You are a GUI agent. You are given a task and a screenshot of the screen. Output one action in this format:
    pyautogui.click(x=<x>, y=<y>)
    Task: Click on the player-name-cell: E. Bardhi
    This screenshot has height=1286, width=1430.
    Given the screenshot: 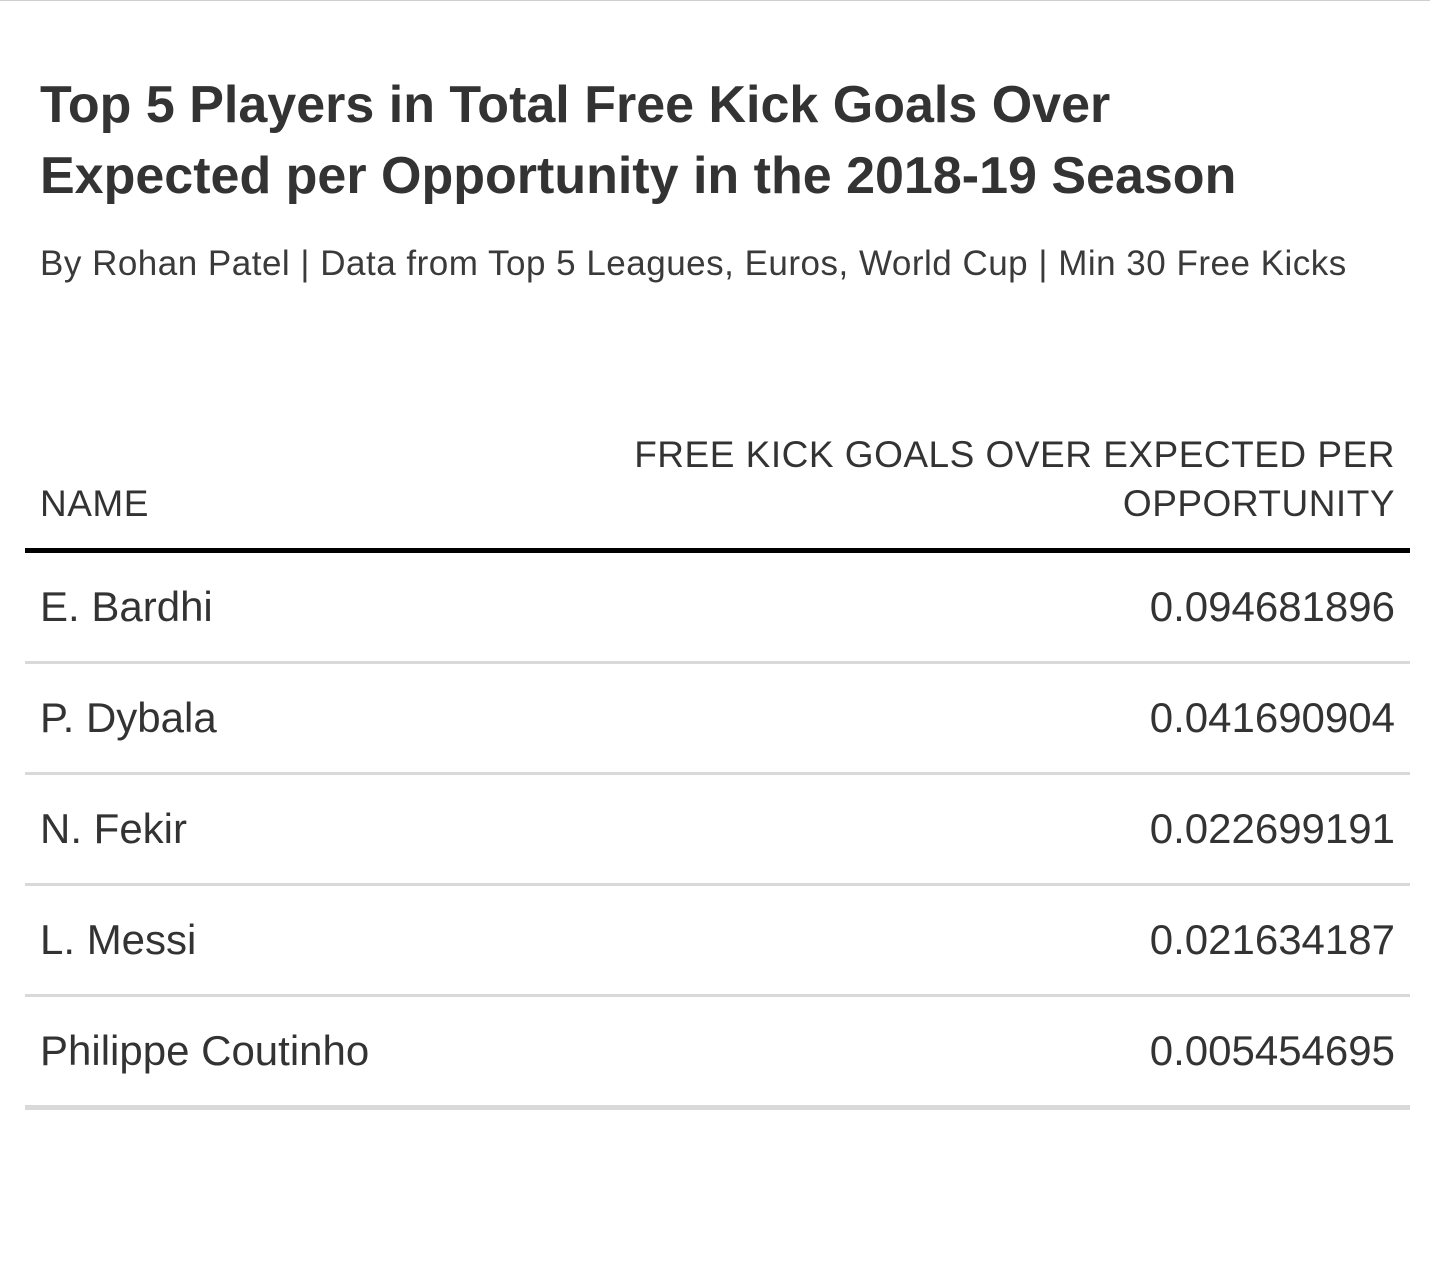 What is the action you would take?
    pyautogui.click(x=302, y=607)
    